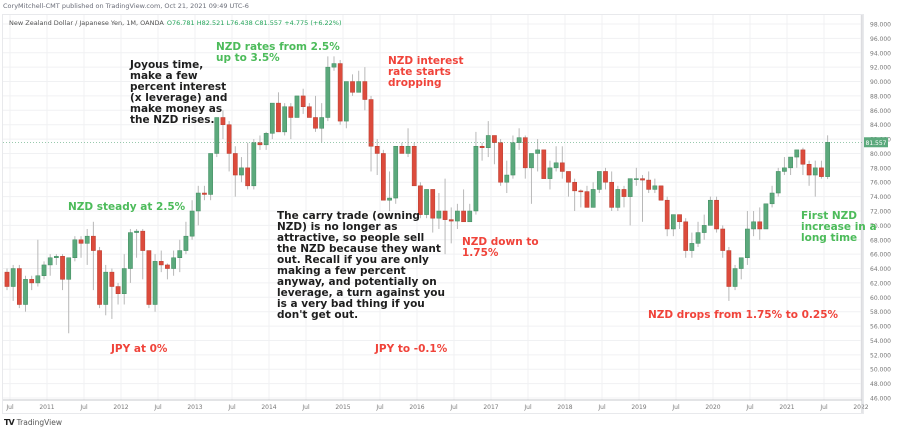  Describe the element at coordinates (880, 255) in the screenshot. I see `price-tick: 66.000` at that location.